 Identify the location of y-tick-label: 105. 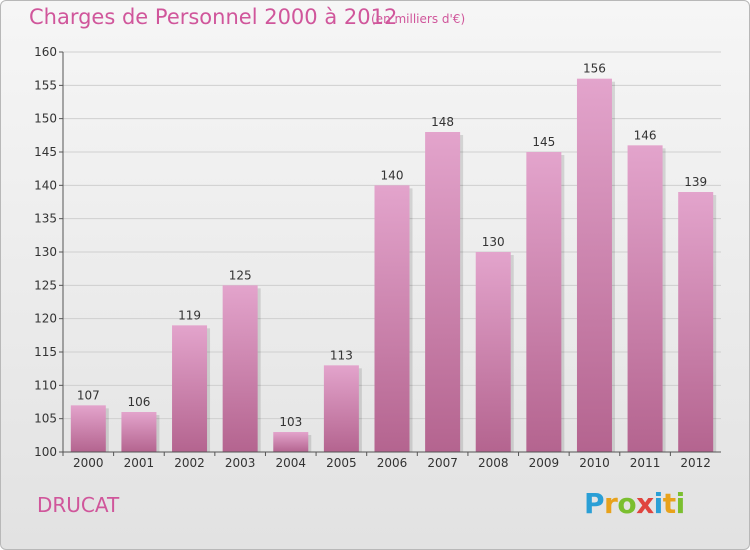
(45, 419).